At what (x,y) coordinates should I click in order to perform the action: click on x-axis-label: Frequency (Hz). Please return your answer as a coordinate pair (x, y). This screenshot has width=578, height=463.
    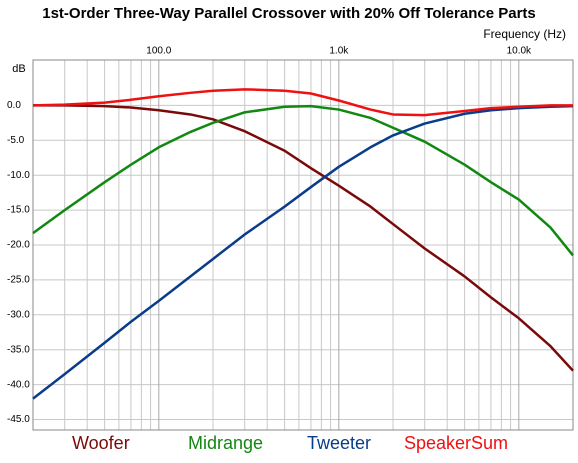
    Looking at the image, I should click on (524, 34).